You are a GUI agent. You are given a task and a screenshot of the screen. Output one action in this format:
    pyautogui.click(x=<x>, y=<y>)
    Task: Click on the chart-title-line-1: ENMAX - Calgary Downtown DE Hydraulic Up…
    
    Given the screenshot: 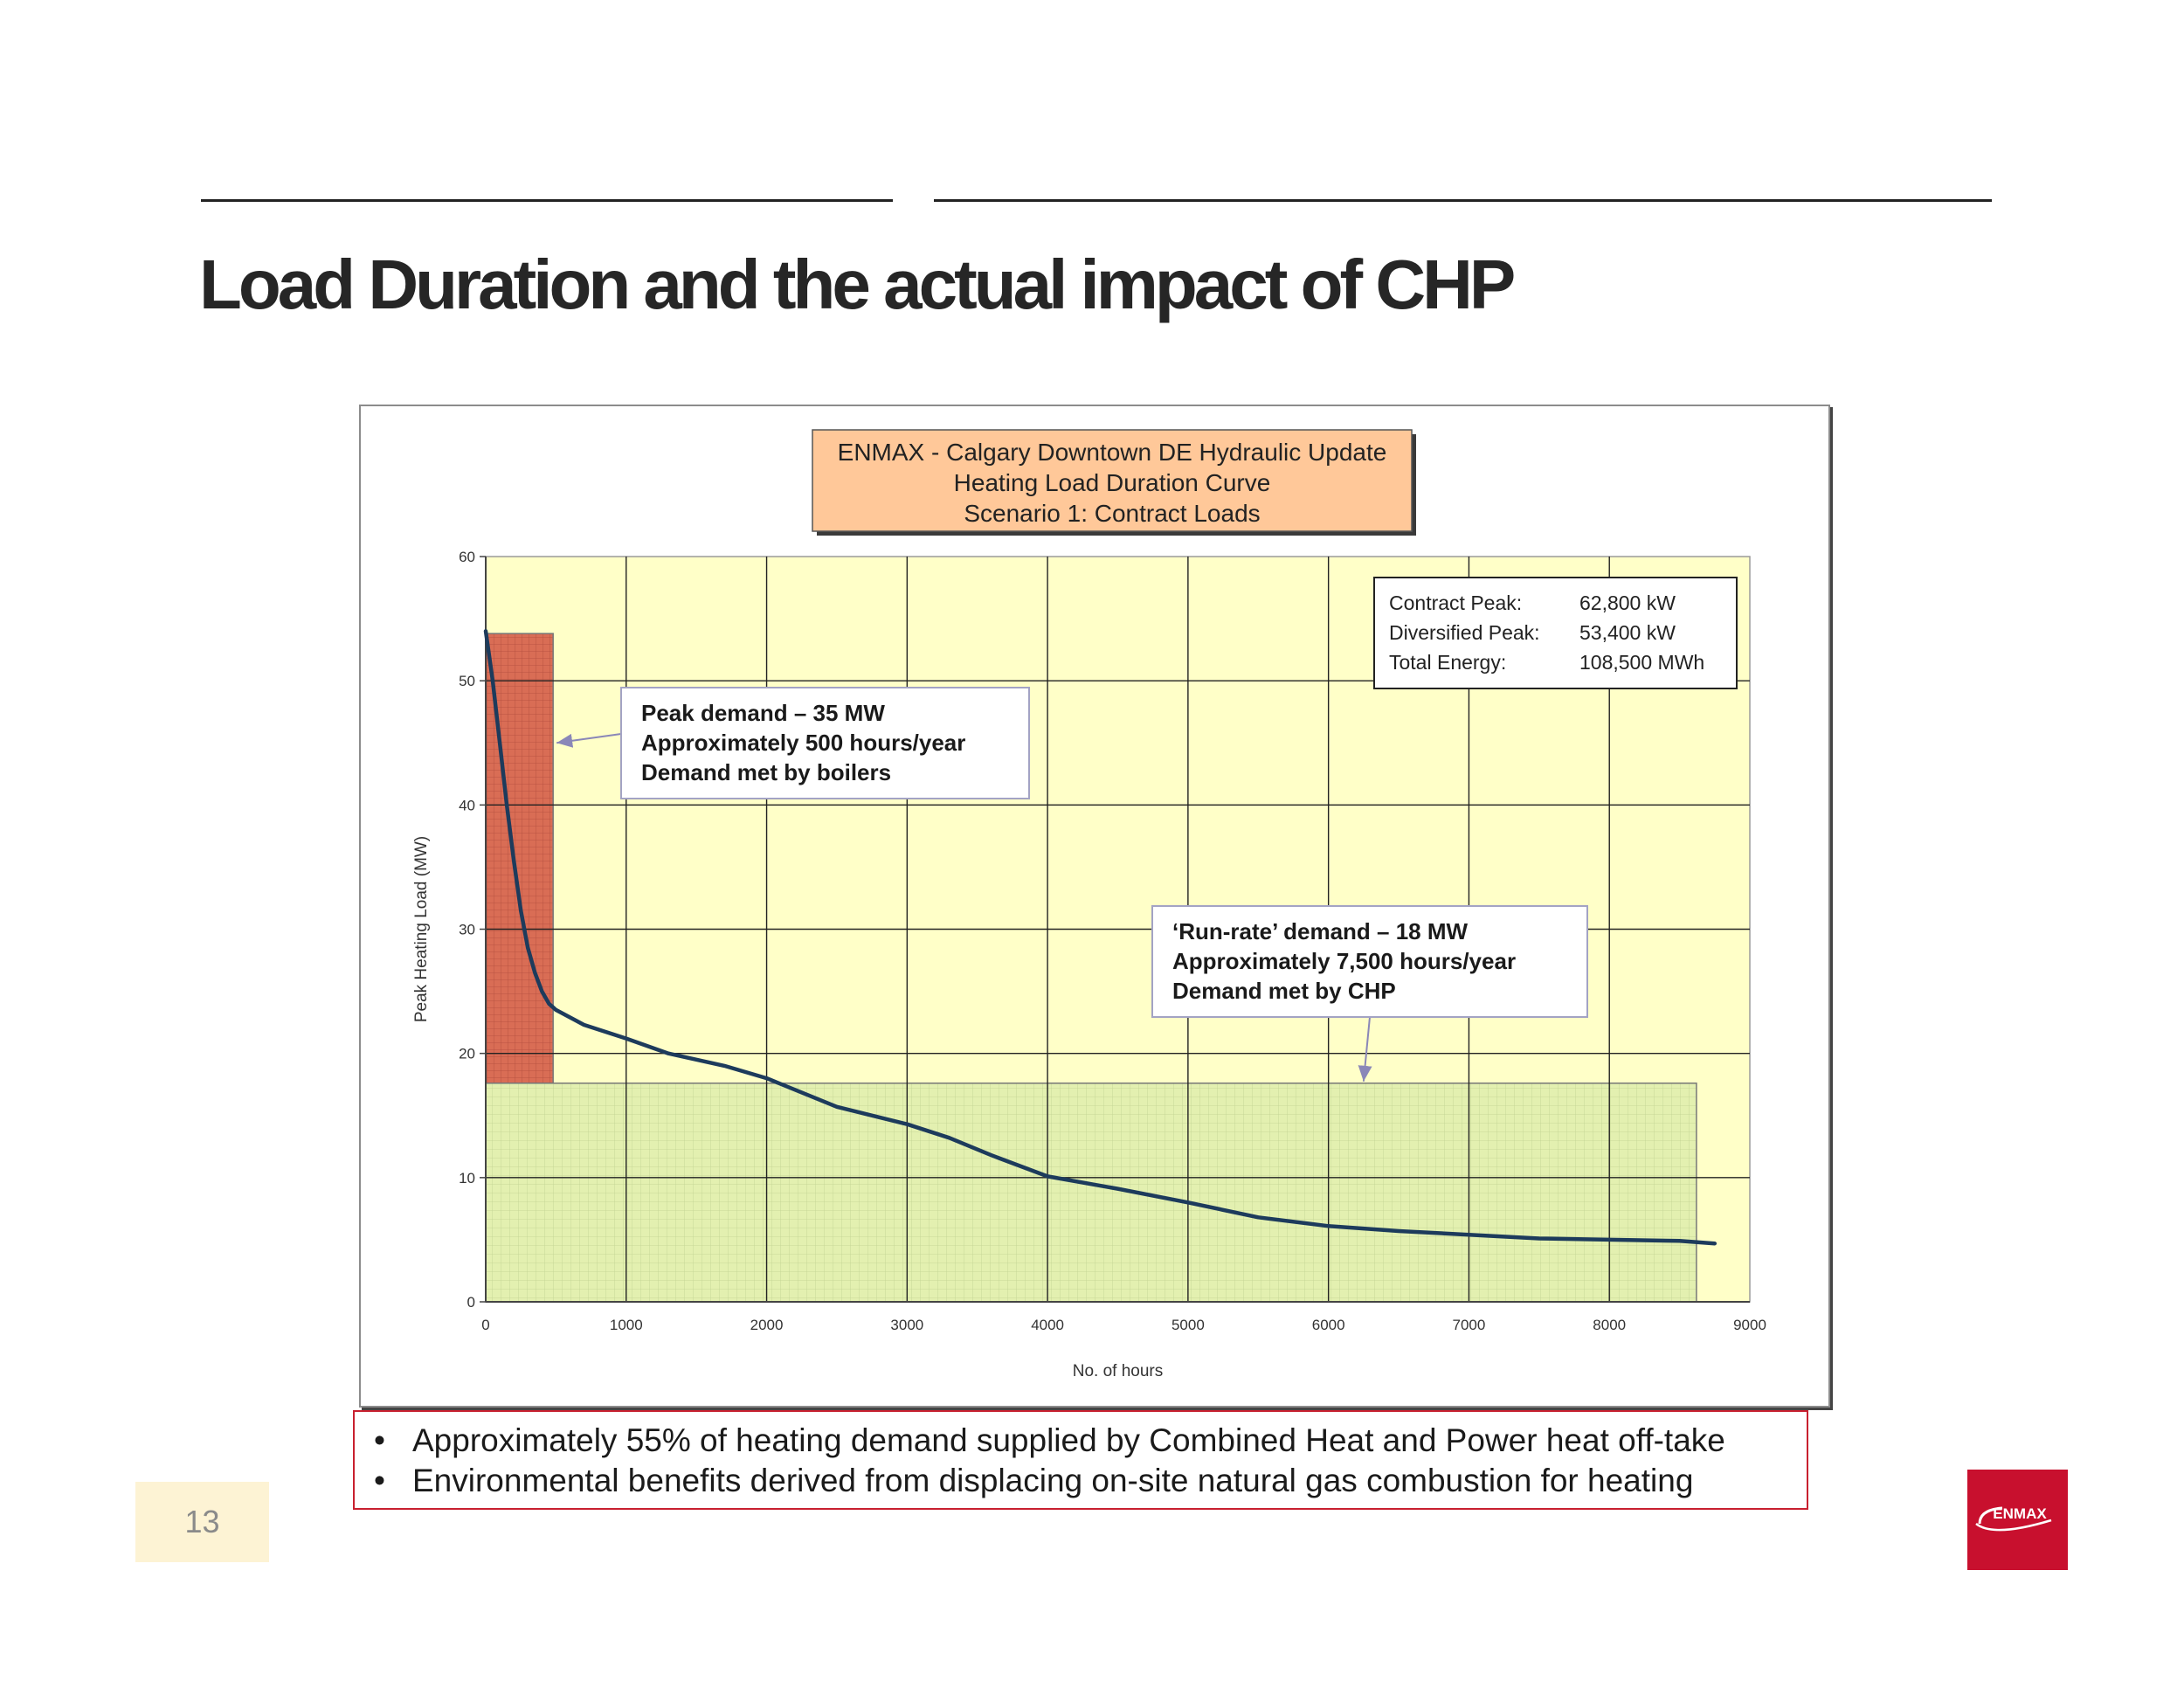 What is the action you would take?
    pyautogui.click(x=1112, y=452)
    